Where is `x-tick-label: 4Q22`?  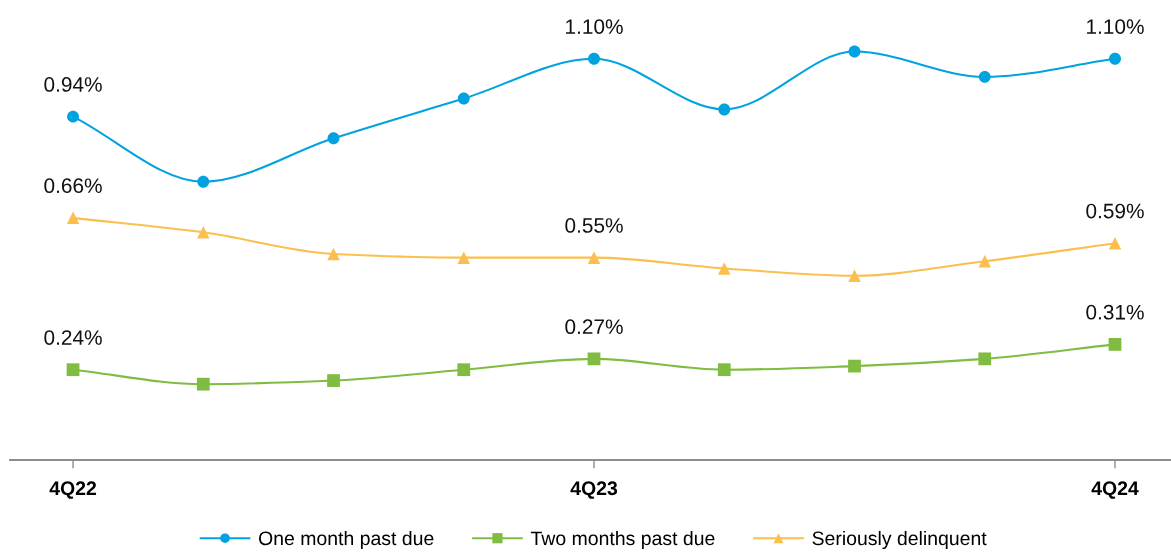 x-tick-label: 4Q22 is located at coordinates (73, 490).